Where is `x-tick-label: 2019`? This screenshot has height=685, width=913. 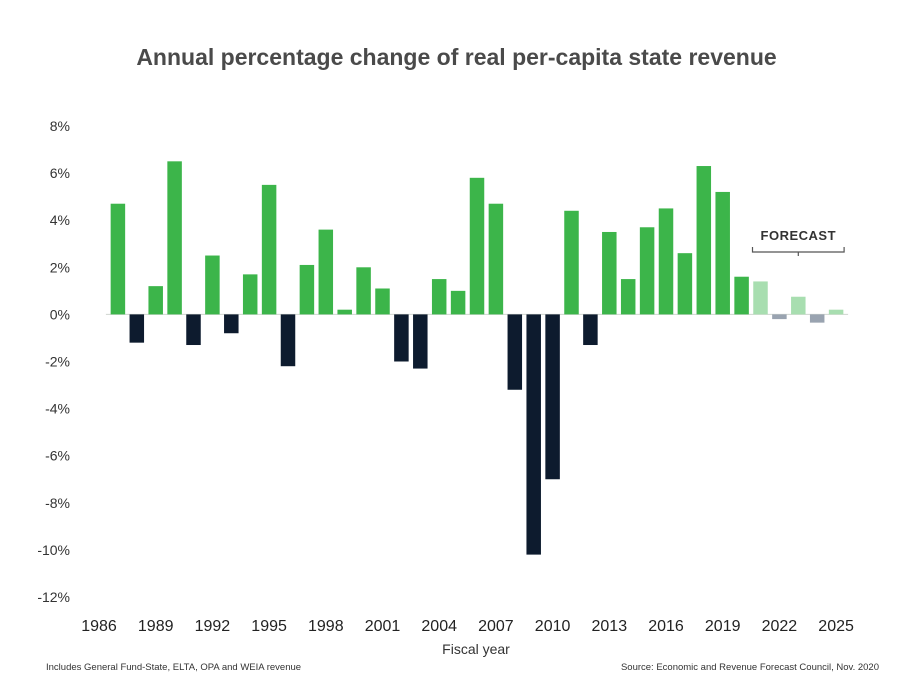 x-tick-label: 2019 is located at coordinates (723, 626).